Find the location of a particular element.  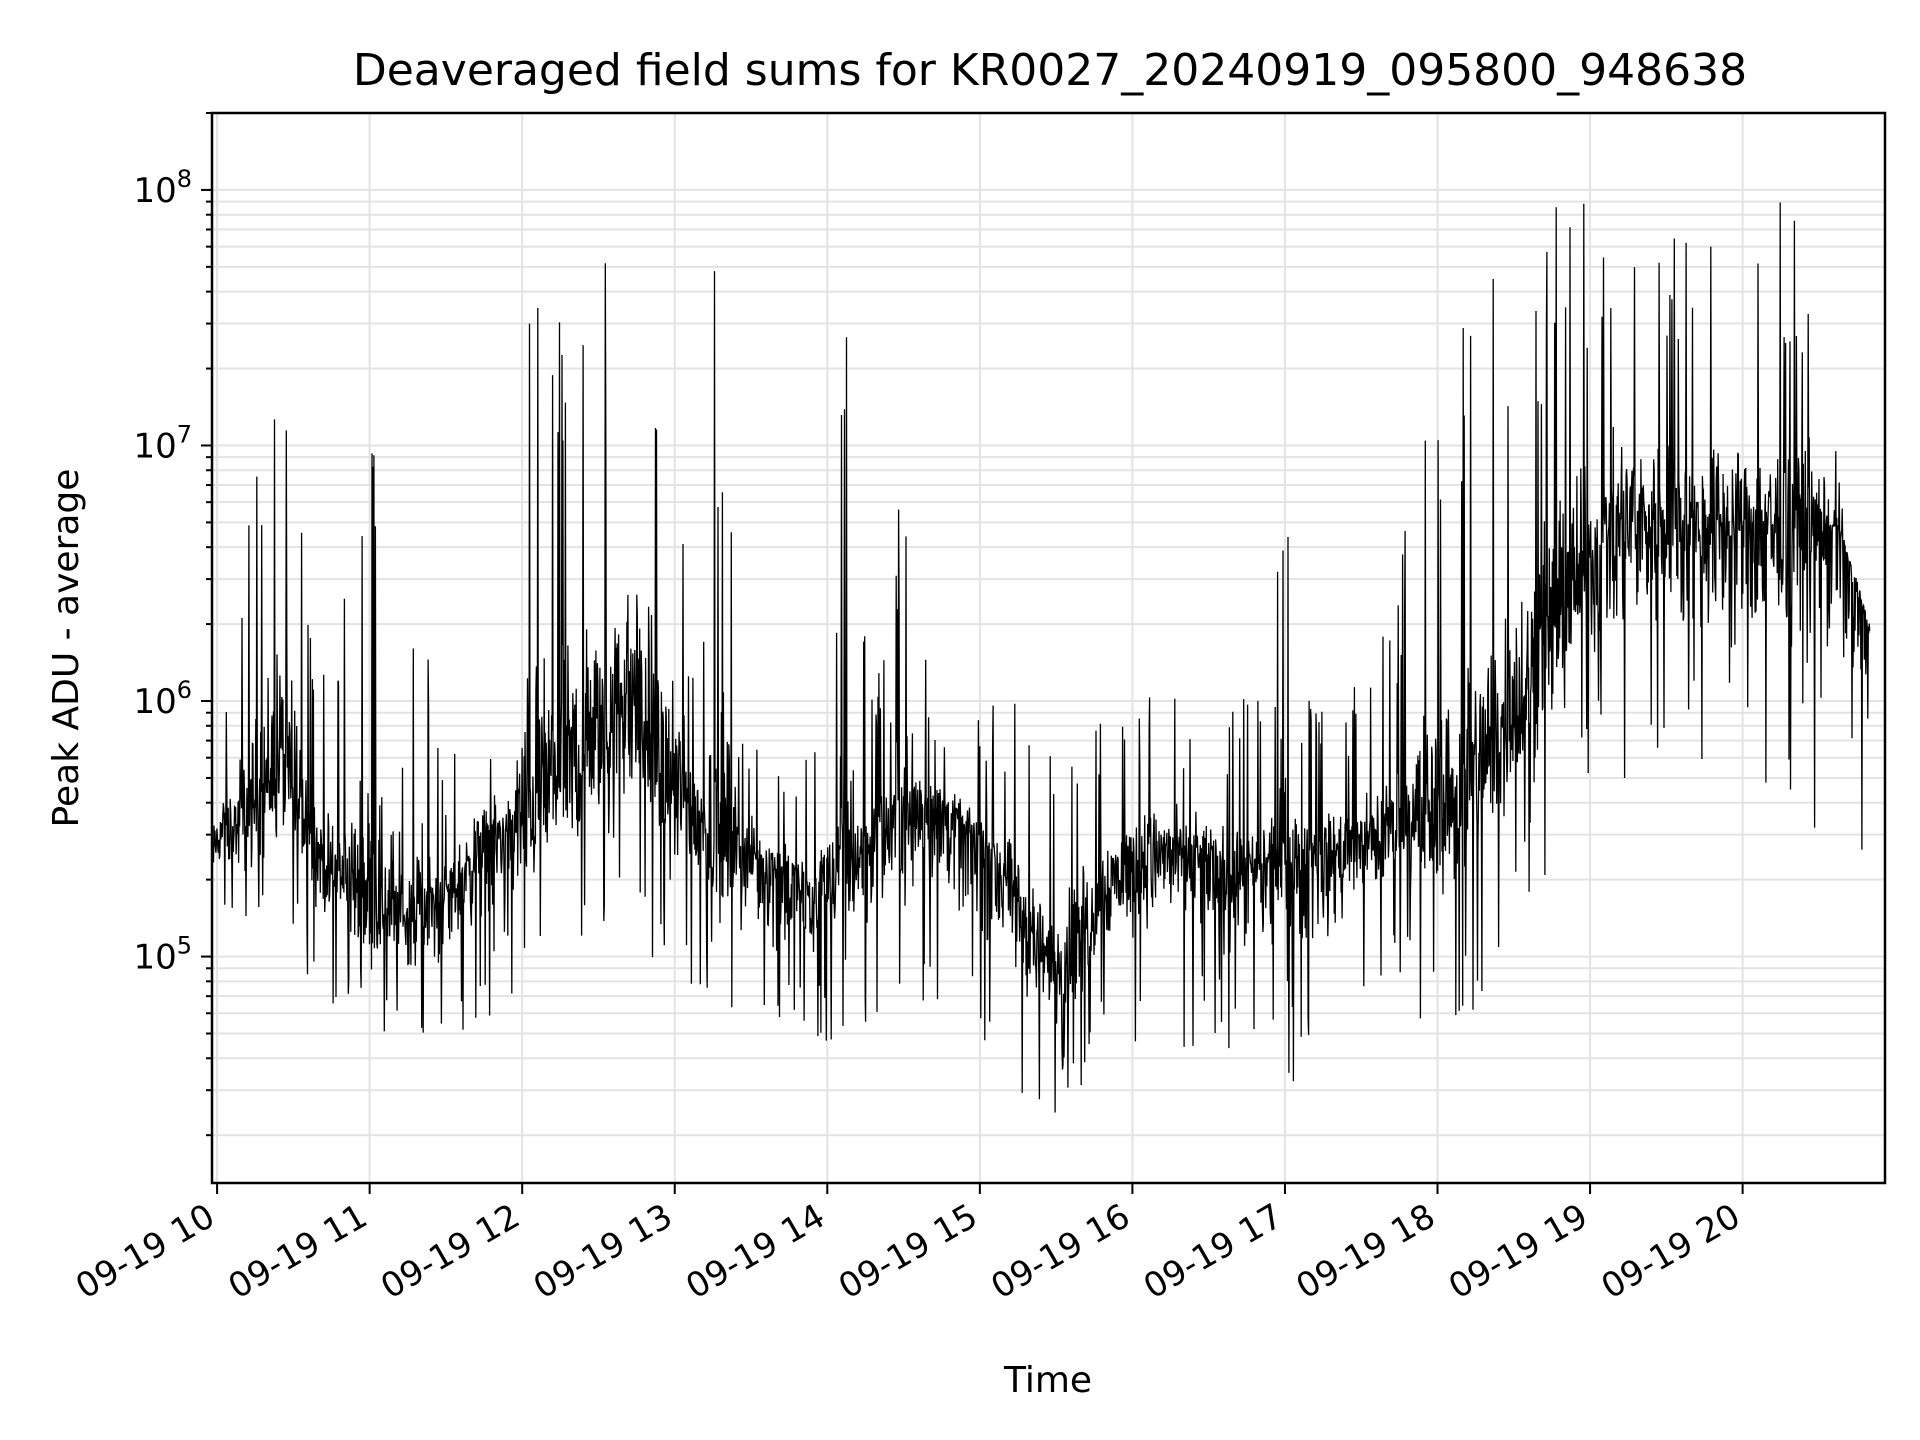

x-axis-label: Time is located at coordinates (1047, 1380).